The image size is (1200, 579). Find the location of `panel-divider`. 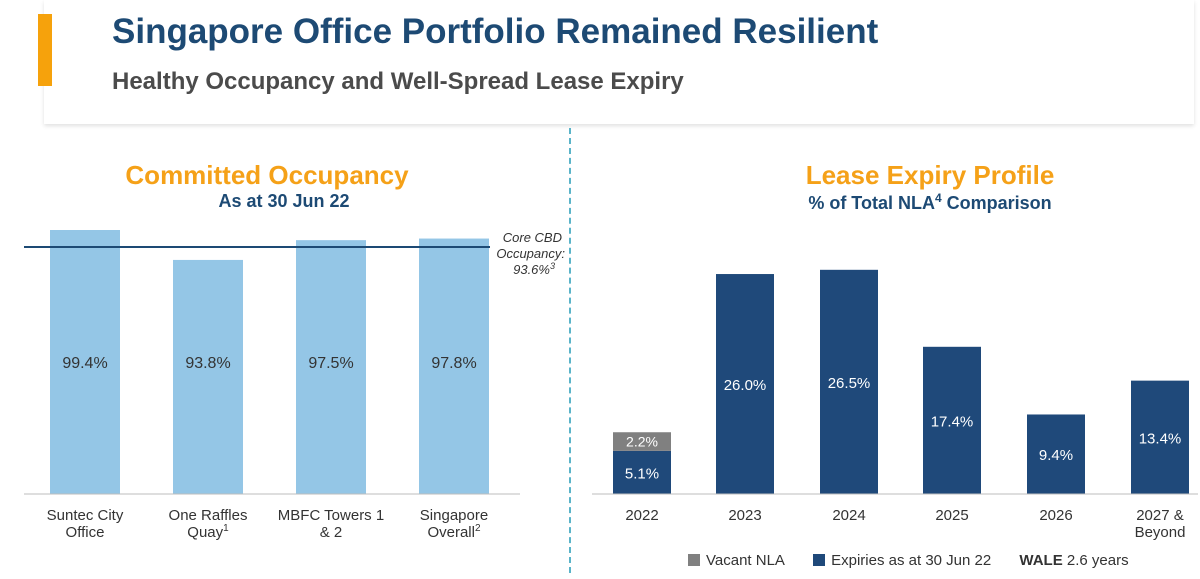

panel-divider is located at coordinates (570, 350).